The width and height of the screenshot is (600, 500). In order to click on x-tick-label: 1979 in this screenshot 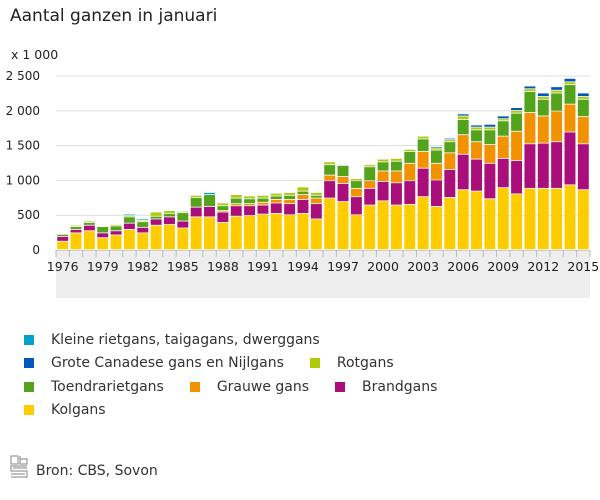, I will do `click(103, 266)`.